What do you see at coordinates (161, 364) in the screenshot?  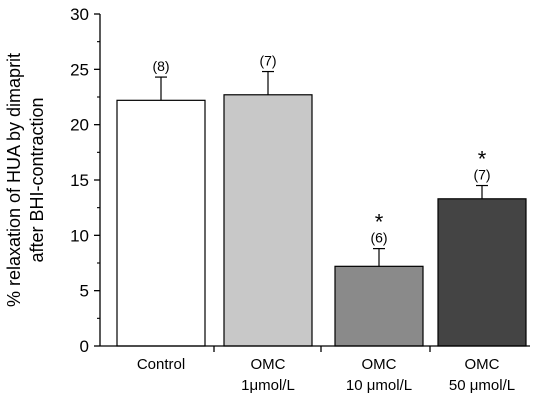 I see `x-tick-label: Control` at bounding box center [161, 364].